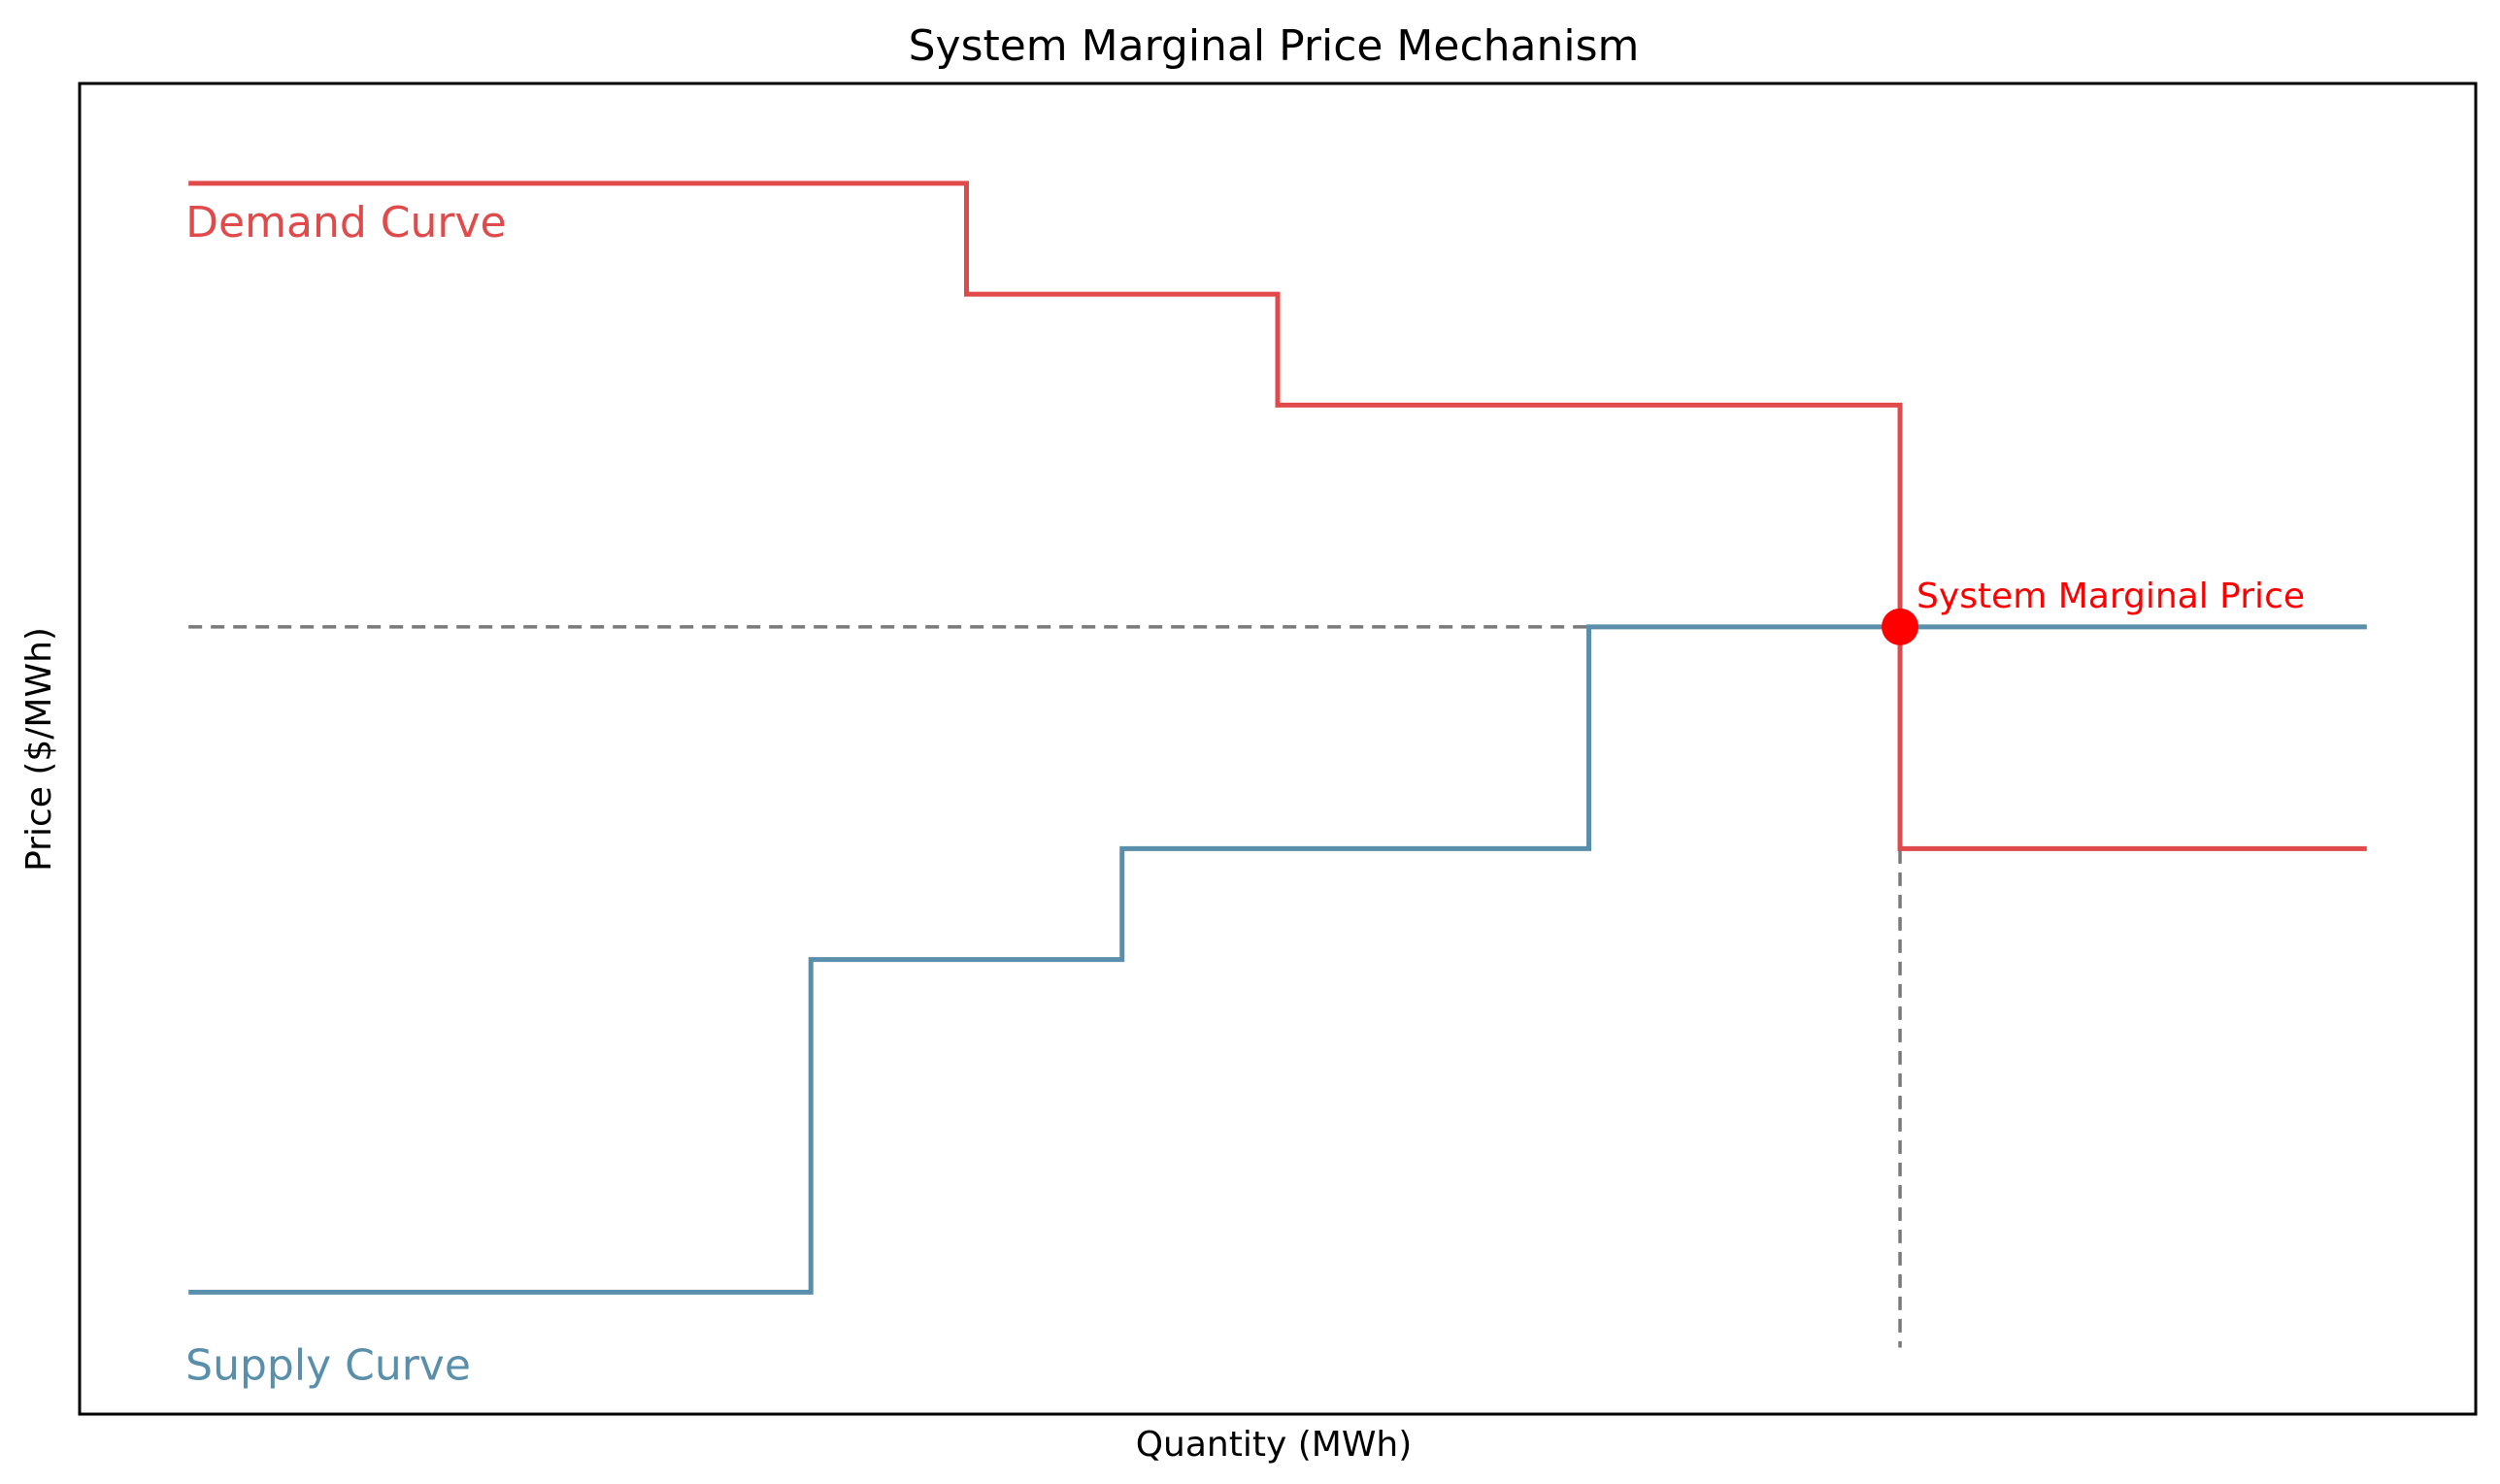 The height and width of the screenshot is (1484, 2500). What do you see at coordinates (1275, 46) in the screenshot?
I see `chart-title: System Marginal Price Mechanism` at bounding box center [1275, 46].